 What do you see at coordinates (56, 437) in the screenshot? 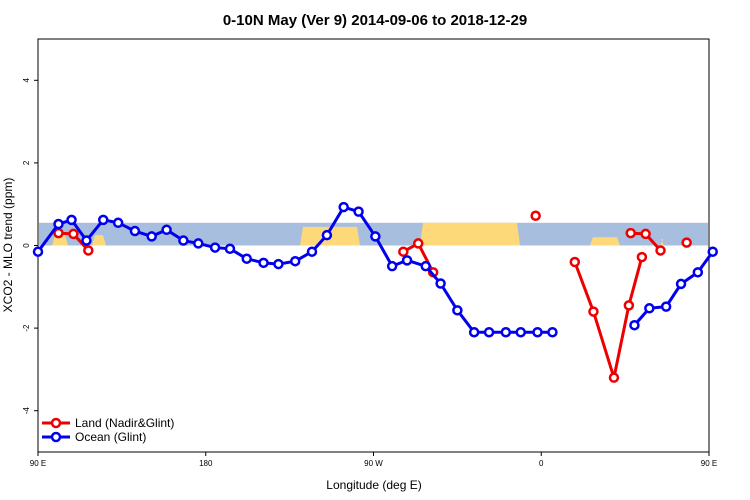
I see `legend-ocean-marker` at bounding box center [56, 437].